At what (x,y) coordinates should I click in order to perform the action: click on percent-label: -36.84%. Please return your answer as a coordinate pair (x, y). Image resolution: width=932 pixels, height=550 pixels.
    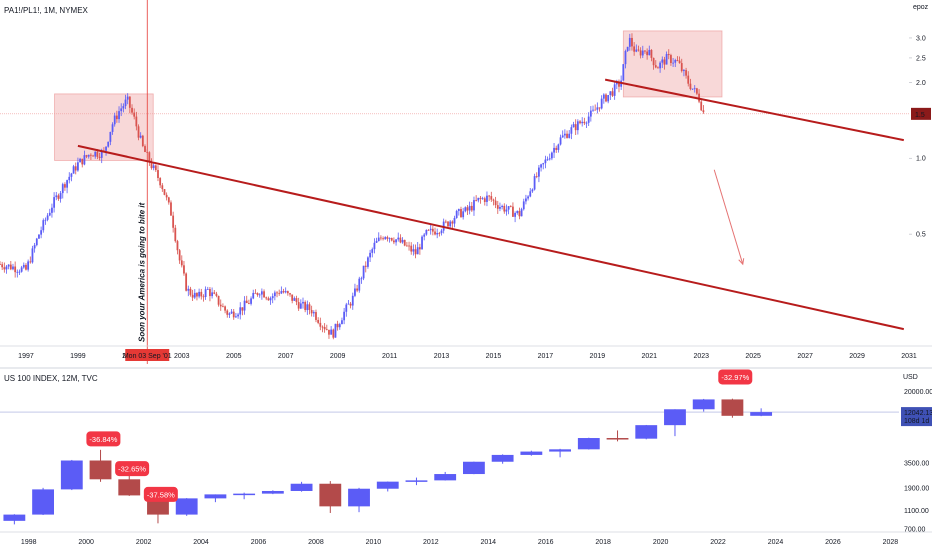
    Looking at the image, I should click on (103, 439).